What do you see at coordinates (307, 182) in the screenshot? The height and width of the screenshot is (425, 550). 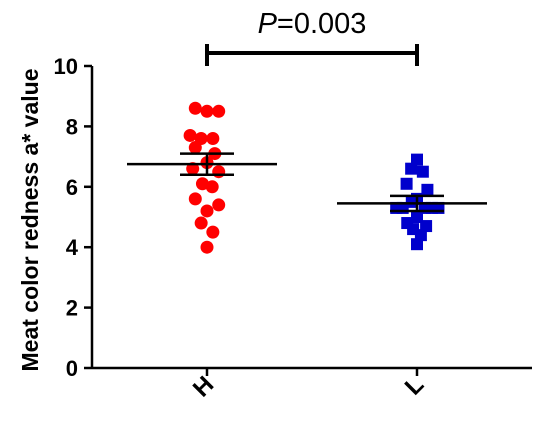 I see `mean-sem-bars` at bounding box center [307, 182].